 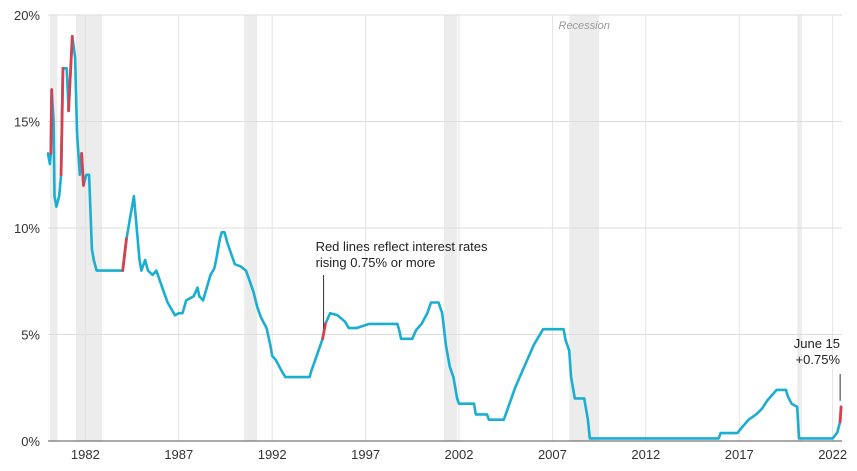 What do you see at coordinates (832, 454) in the screenshot?
I see `x-tick-label: 2022` at bounding box center [832, 454].